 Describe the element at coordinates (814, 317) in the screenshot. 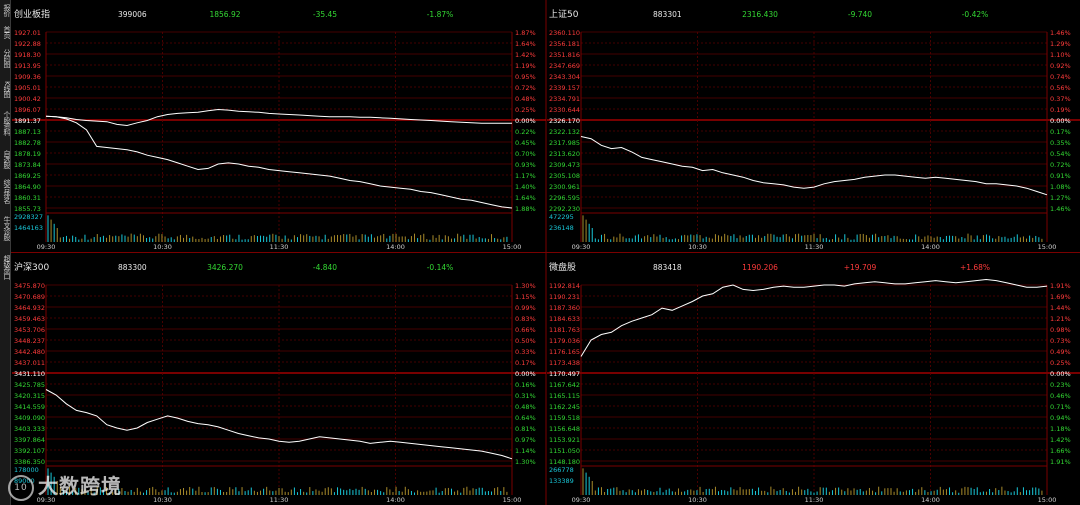

I see `panel-3-price-line` at that location.